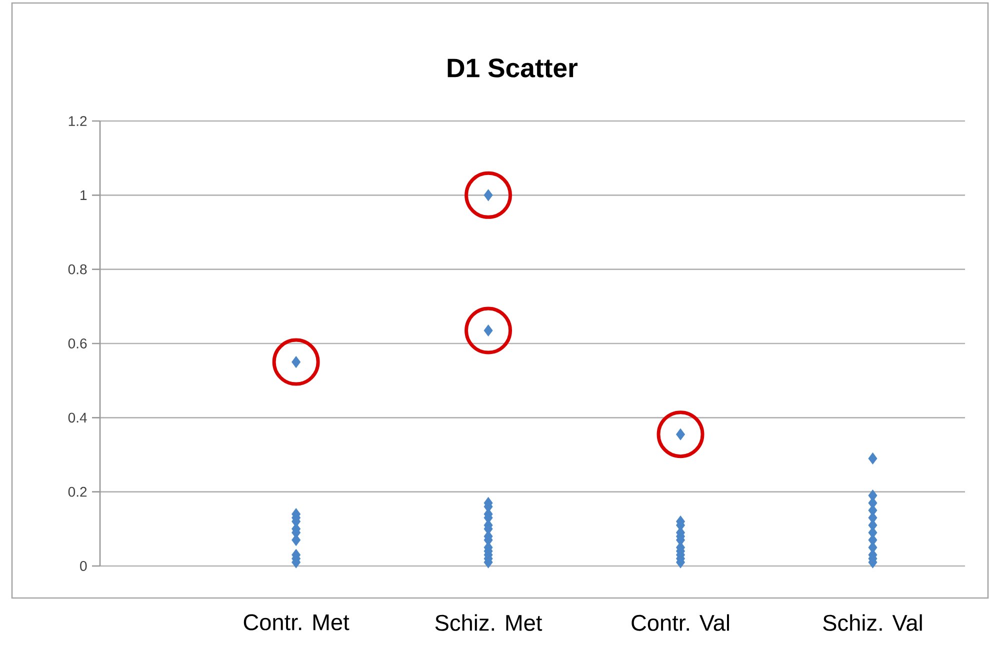 This screenshot has height=656, width=990. Describe the element at coordinates (297, 622) in the screenshot. I see `x-tick-label: Contr. Met` at that location.